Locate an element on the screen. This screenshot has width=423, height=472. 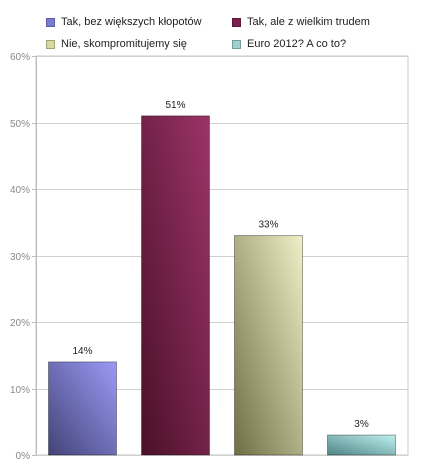
legend-item: Tak, ale z wielkim trudem is located at coordinates (301, 22).